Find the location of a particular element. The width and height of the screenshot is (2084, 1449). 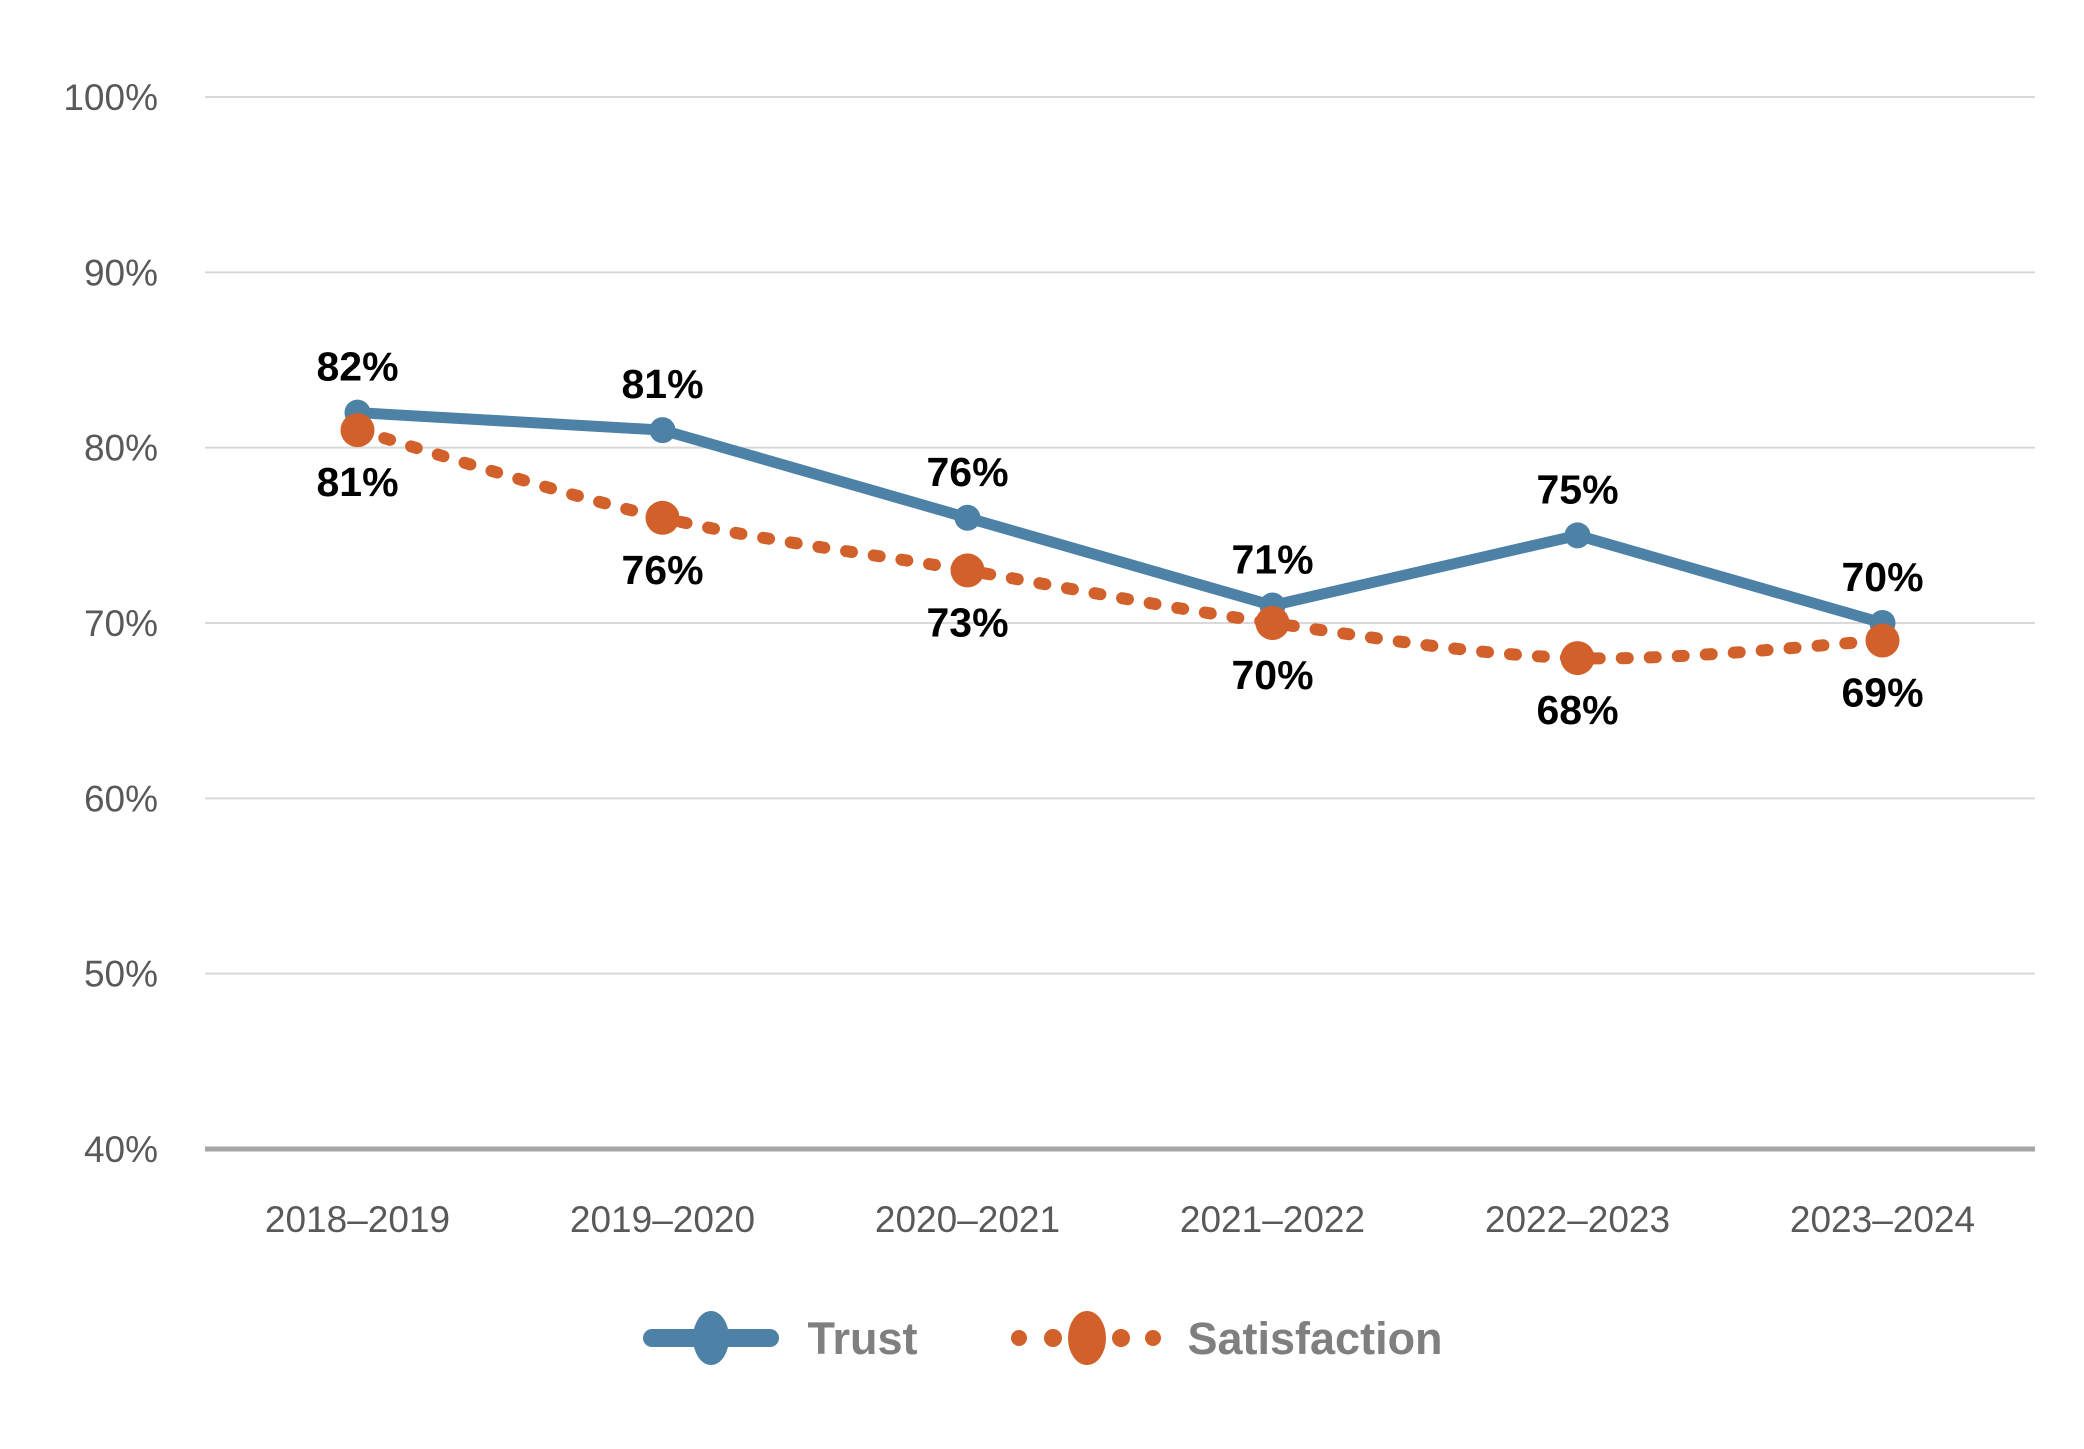

trust-data-label: 75% is located at coordinates (1577, 489).